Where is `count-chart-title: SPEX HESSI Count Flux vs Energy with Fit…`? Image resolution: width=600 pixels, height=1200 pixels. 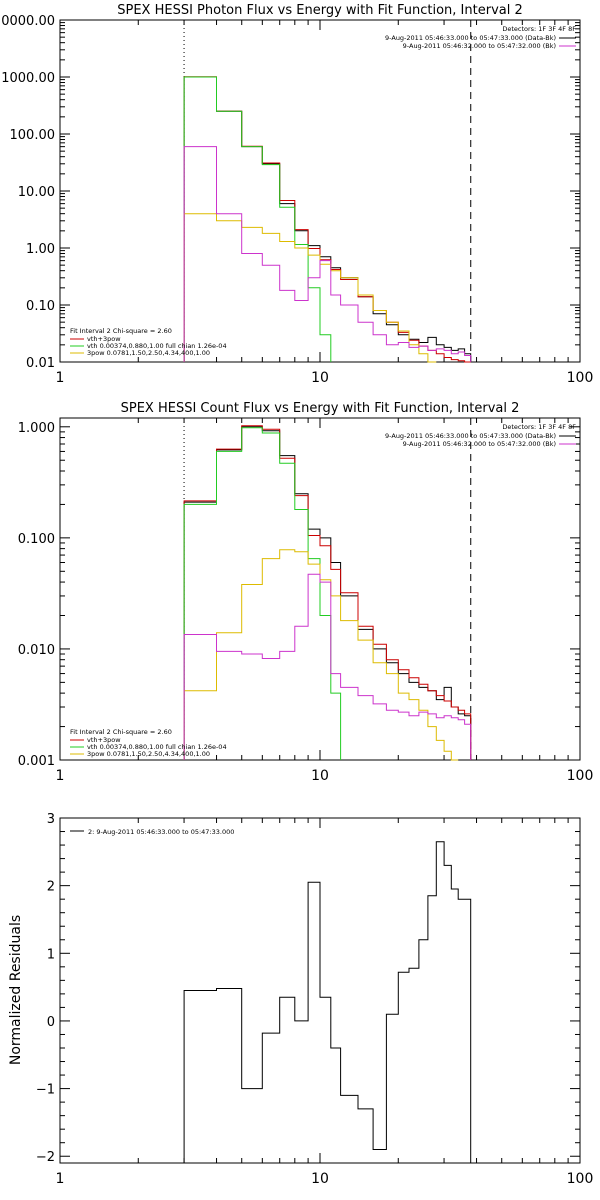 count-chart-title: SPEX HESSI Count Flux vs Energy with Fit… is located at coordinates (320, 408).